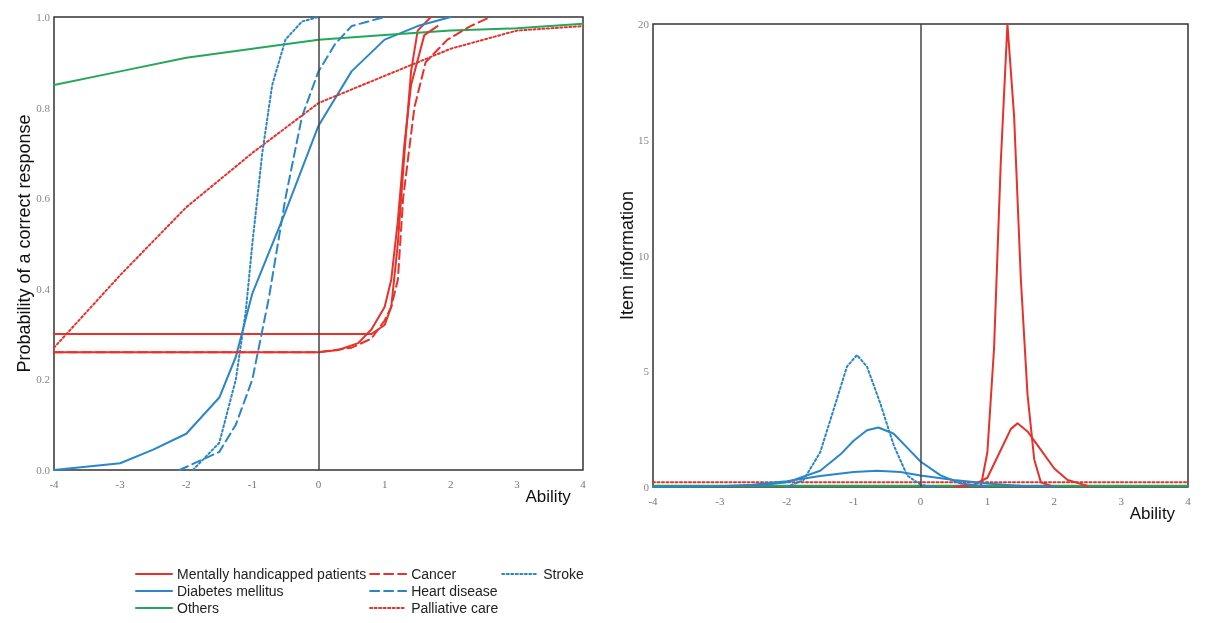  What do you see at coordinates (272, 574) in the screenshot?
I see `legend-label: Mentally handicapped patients` at bounding box center [272, 574].